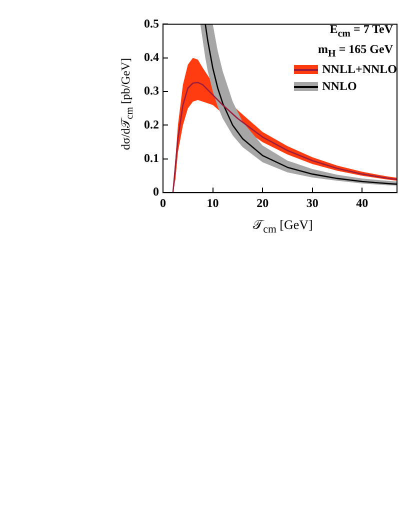  What do you see at coordinates (151, 57) in the screenshot?
I see `y-tick-label: 0.4` at bounding box center [151, 57].